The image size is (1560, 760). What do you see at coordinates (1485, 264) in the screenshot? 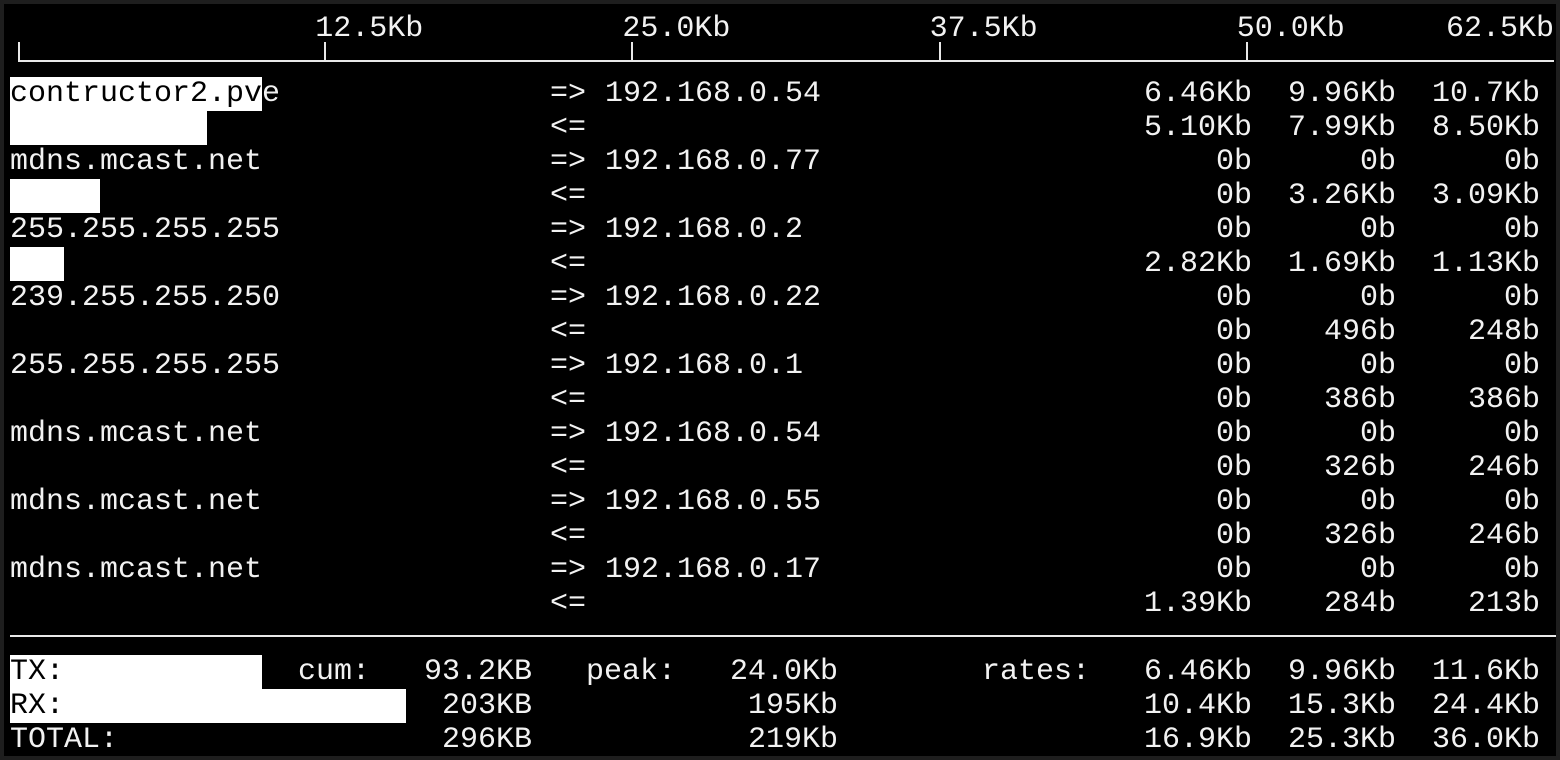
I see `rate-in-40s: 1.13Kb` at bounding box center [1485, 264].